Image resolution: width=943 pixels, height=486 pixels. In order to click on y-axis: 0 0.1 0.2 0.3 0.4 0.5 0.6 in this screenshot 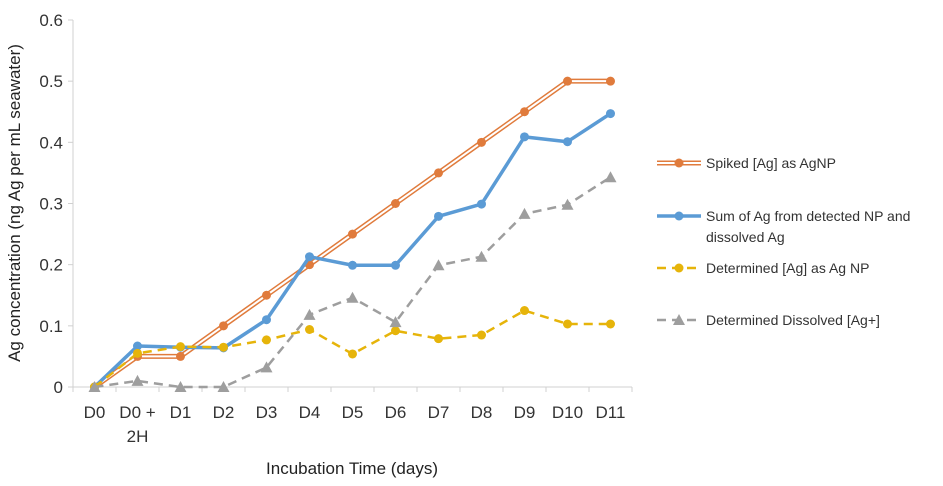, I will do `click(56, 204)`.